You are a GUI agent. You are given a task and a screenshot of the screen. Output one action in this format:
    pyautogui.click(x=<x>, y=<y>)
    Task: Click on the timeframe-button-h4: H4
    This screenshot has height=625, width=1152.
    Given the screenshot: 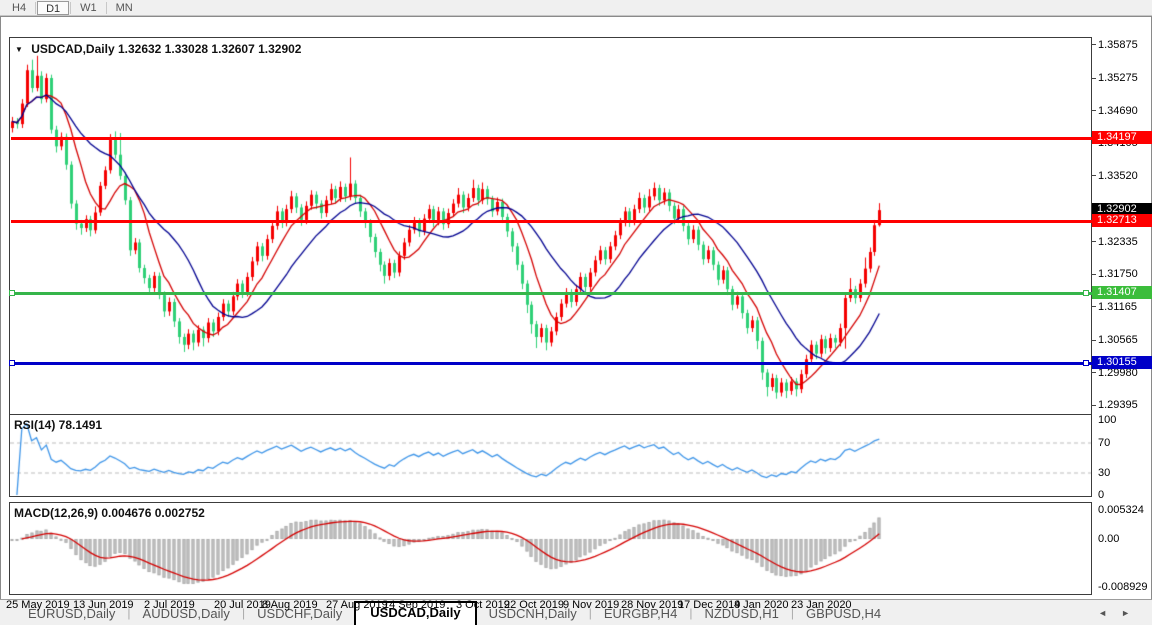 What is the action you would take?
    pyautogui.click(x=19, y=7)
    